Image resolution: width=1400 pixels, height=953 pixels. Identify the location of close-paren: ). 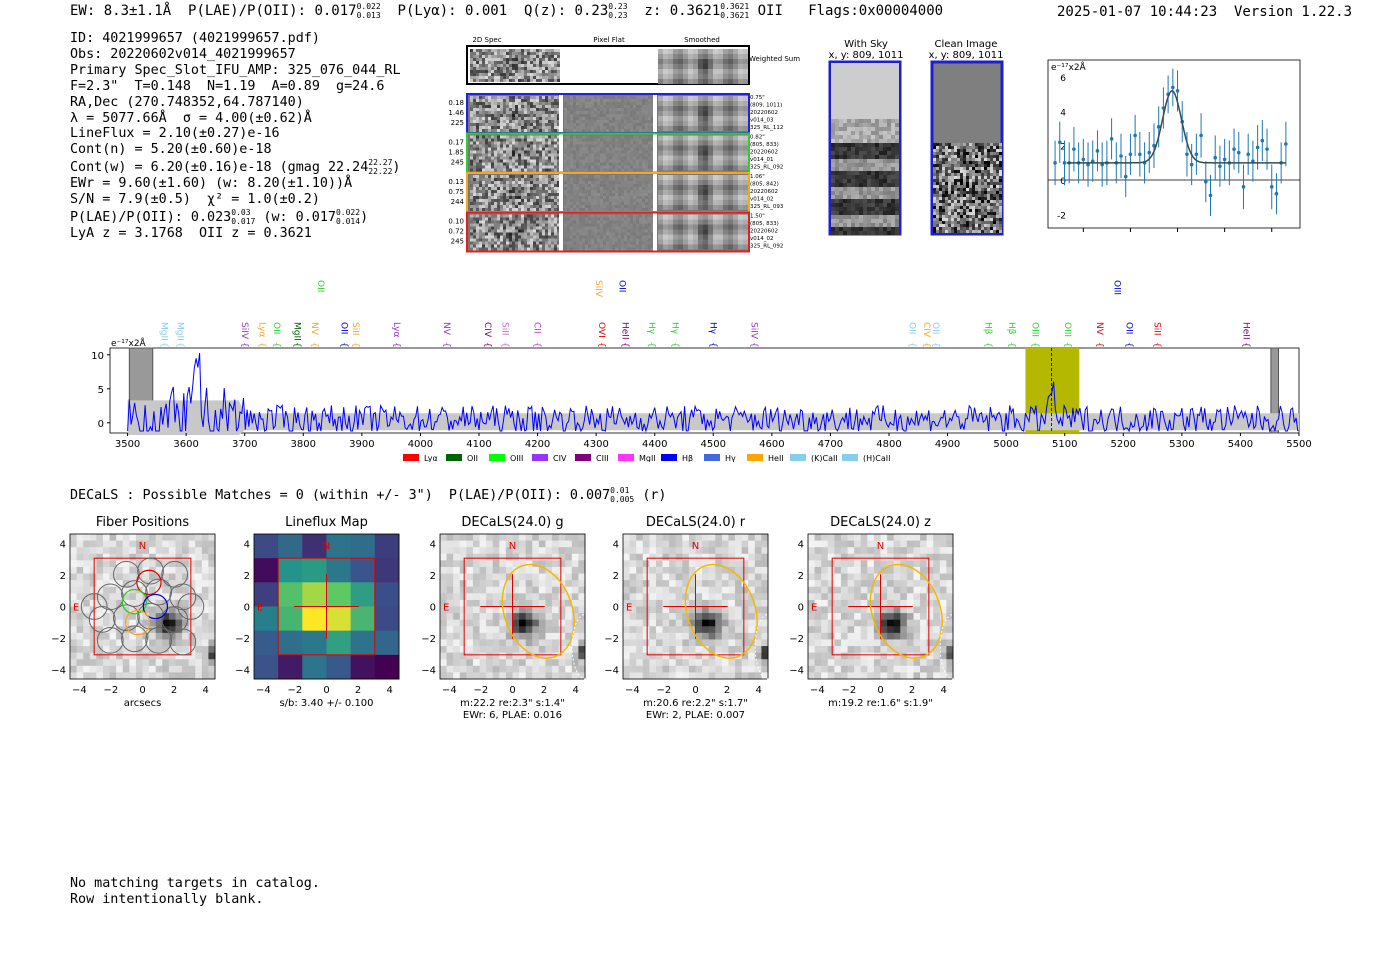
(396, 168).